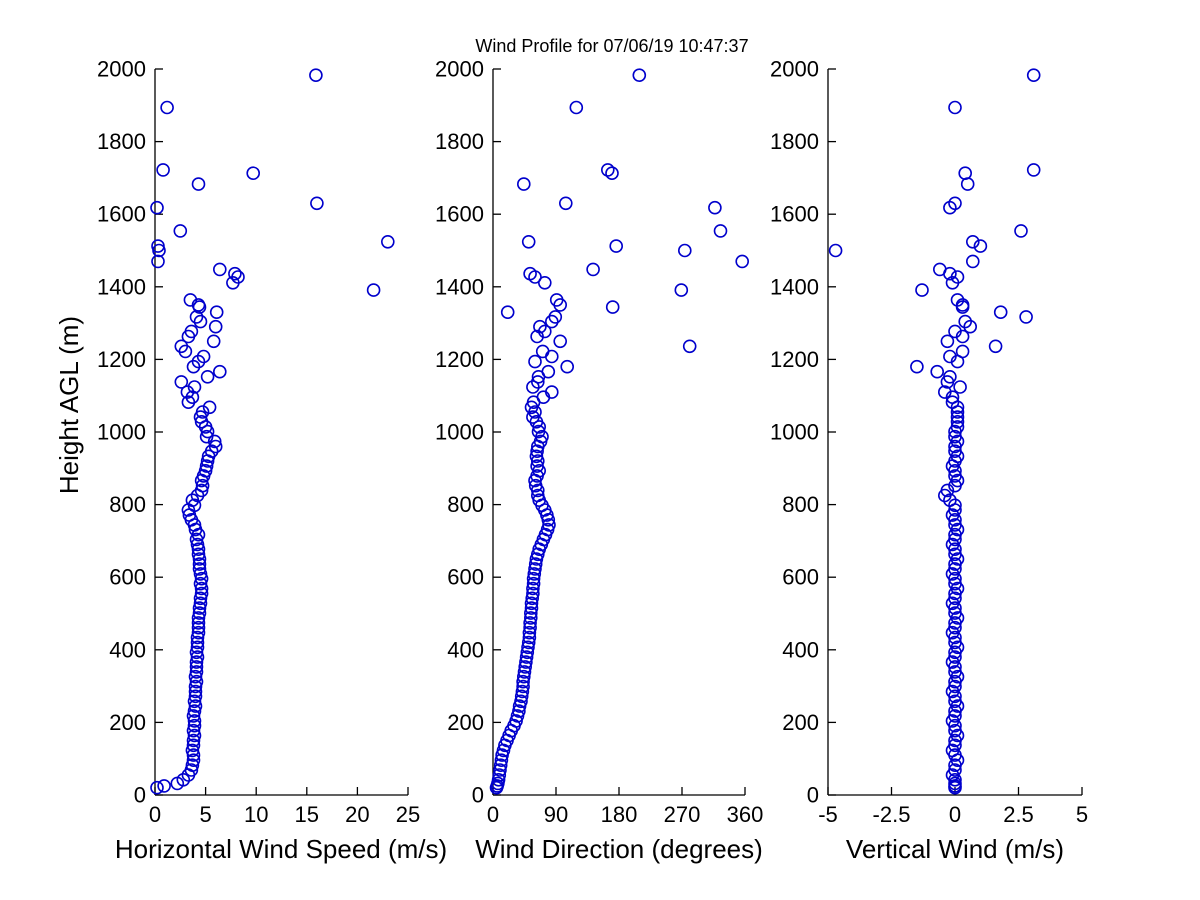  Describe the element at coordinates (800, 649) in the screenshot. I see `y-tick-label: 400` at that location.